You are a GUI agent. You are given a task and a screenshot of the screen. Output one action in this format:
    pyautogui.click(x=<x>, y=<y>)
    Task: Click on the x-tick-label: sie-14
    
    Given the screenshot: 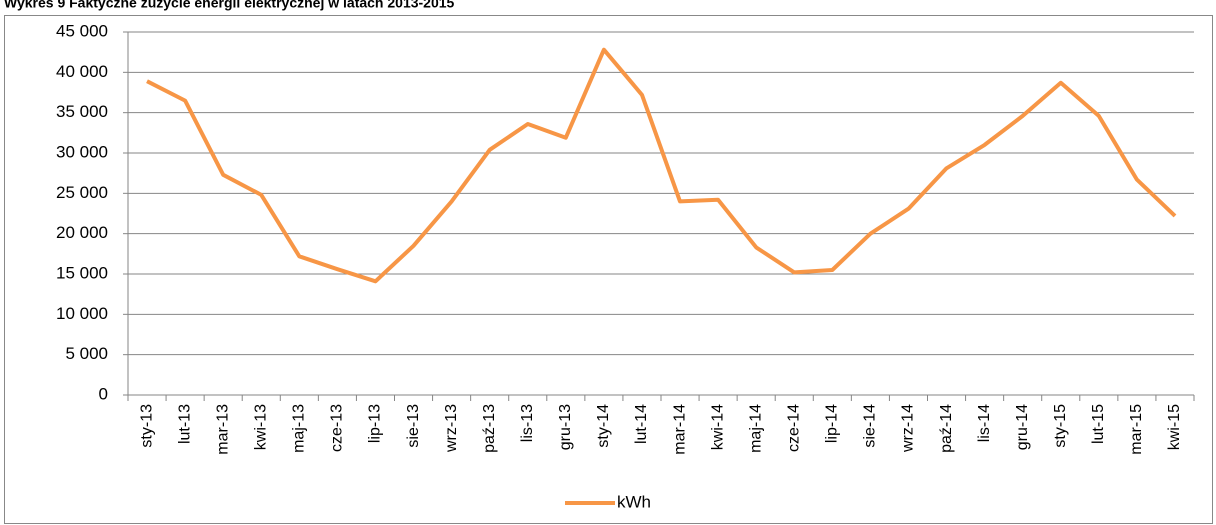 What is the action you would take?
    pyautogui.click(x=870, y=426)
    